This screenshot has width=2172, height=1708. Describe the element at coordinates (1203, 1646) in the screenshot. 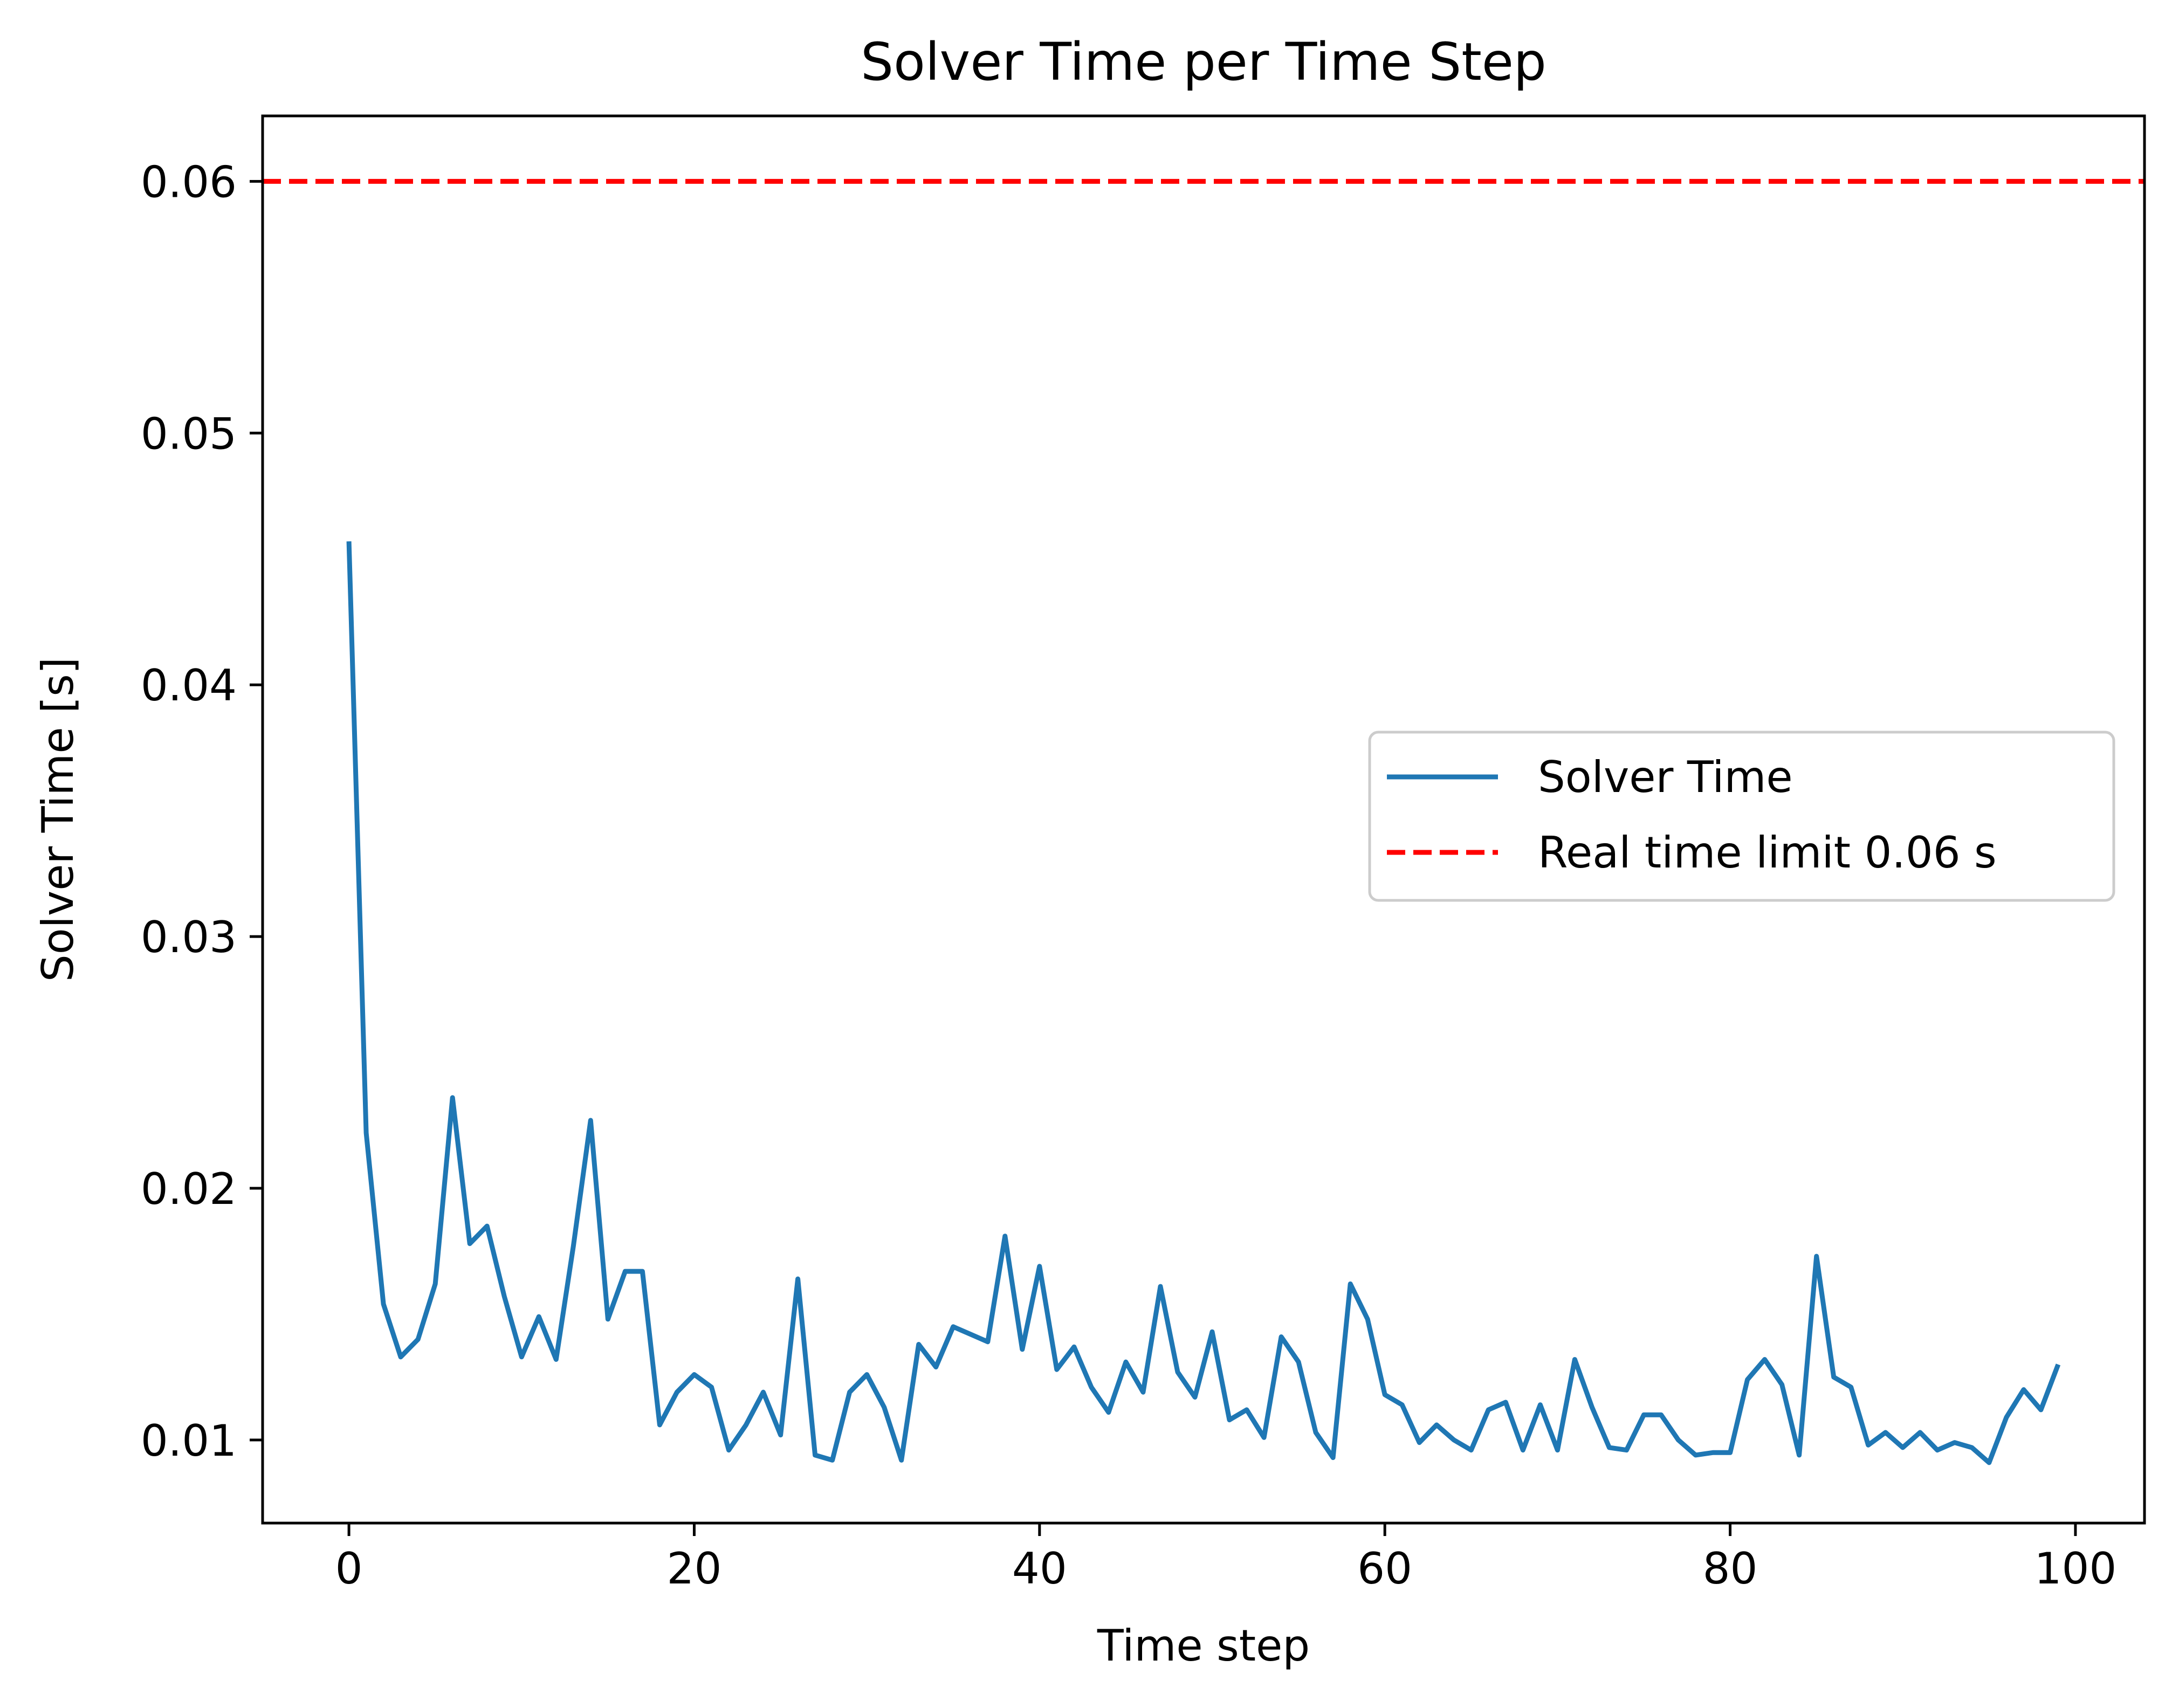

I see `x-axis-label: Time step` at that location.